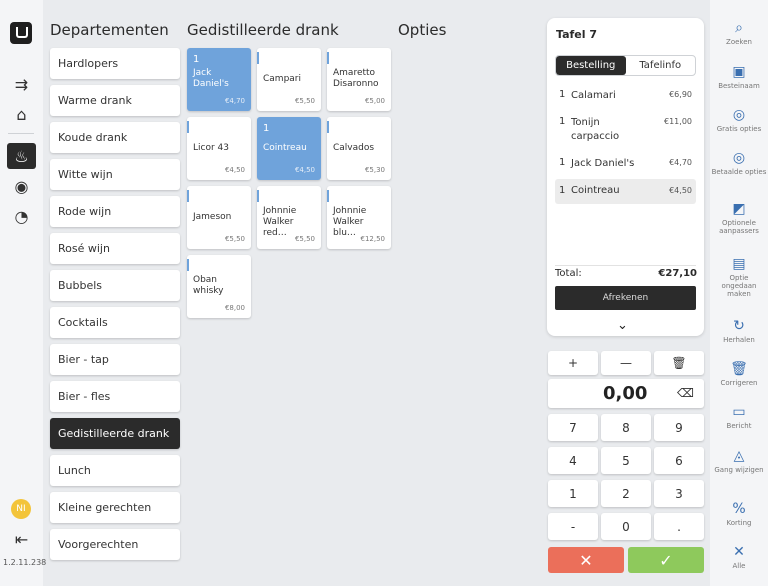  Describe the element at coordinates (211, 148) in the screenshot. I see `product-name: Licor 43` at that location.